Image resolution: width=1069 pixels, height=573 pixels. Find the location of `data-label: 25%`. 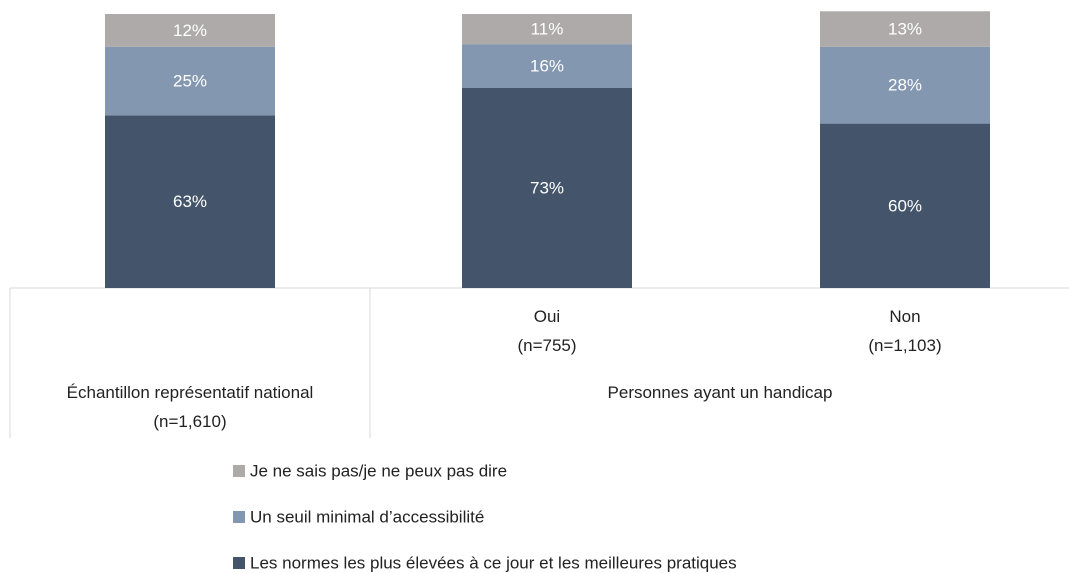

data-label: 25% is located at coordinates (190, 81).